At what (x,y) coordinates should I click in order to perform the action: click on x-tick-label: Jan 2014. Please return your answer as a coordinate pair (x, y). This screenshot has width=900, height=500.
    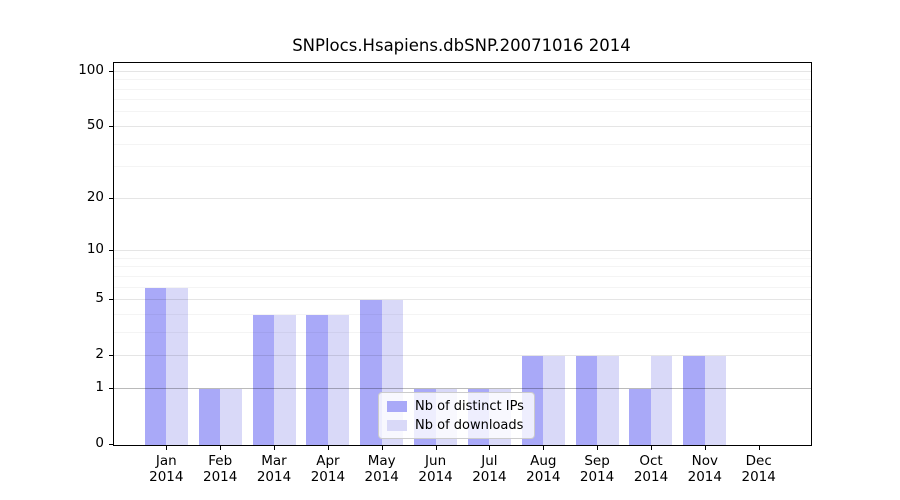
    Looking at the image, I should click on (166, 469).